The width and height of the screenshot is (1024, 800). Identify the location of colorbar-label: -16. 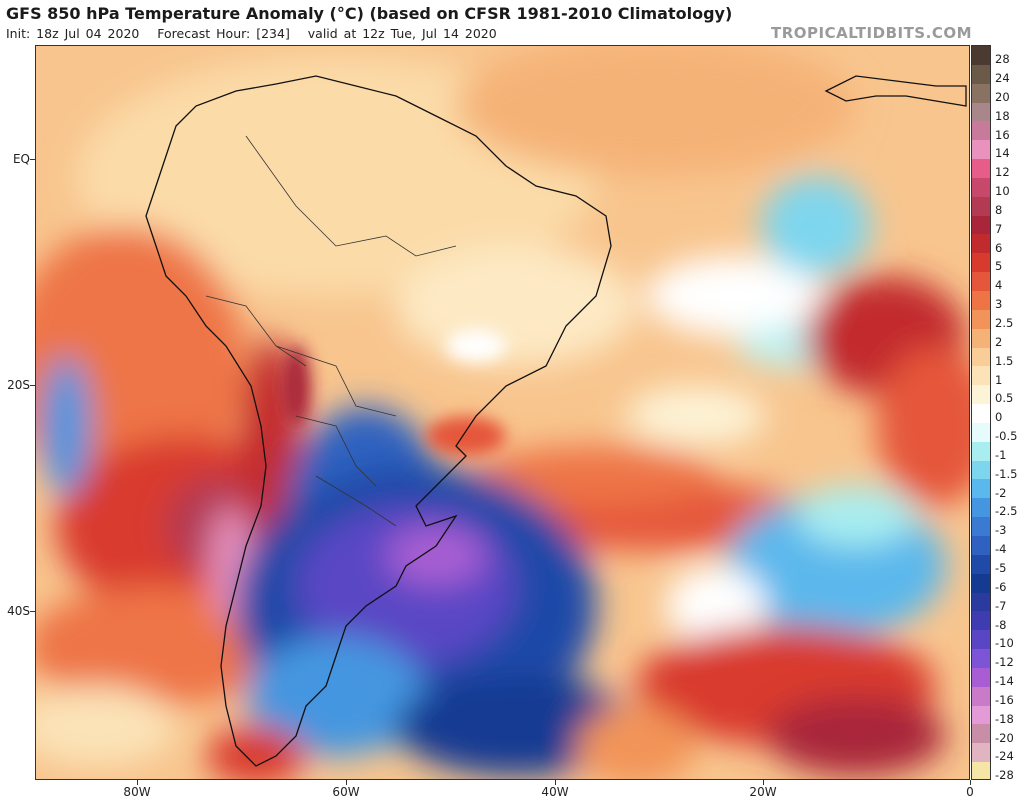
(1004, 699).